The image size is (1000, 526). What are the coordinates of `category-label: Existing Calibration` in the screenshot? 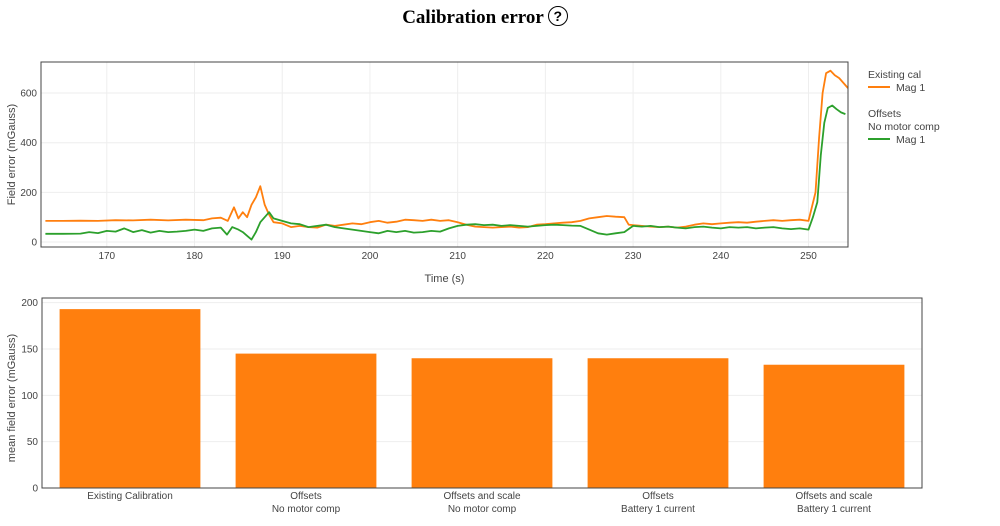 It's located at (130, 496).